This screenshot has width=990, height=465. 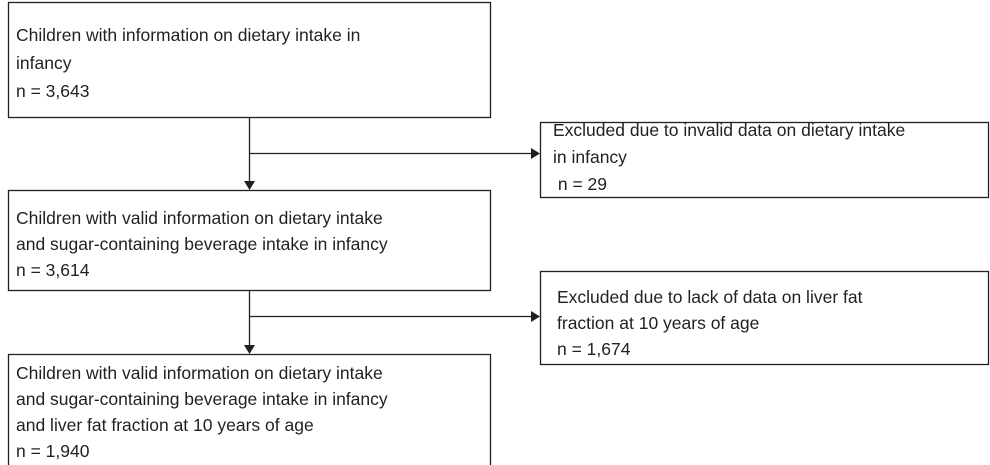 I want to click on node-text: n = 3,614, so click(x=53, y=270).